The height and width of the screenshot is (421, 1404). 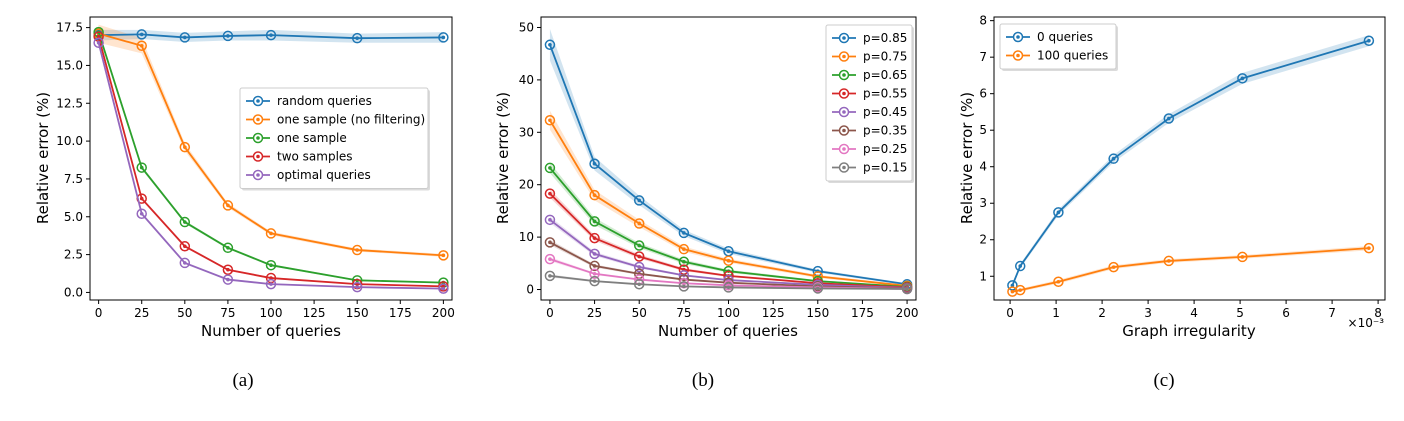 What do you see at coordinates (526, 237) in the screenshot?
I see `y-tick-label: 10` at bounding box center [526, 237].